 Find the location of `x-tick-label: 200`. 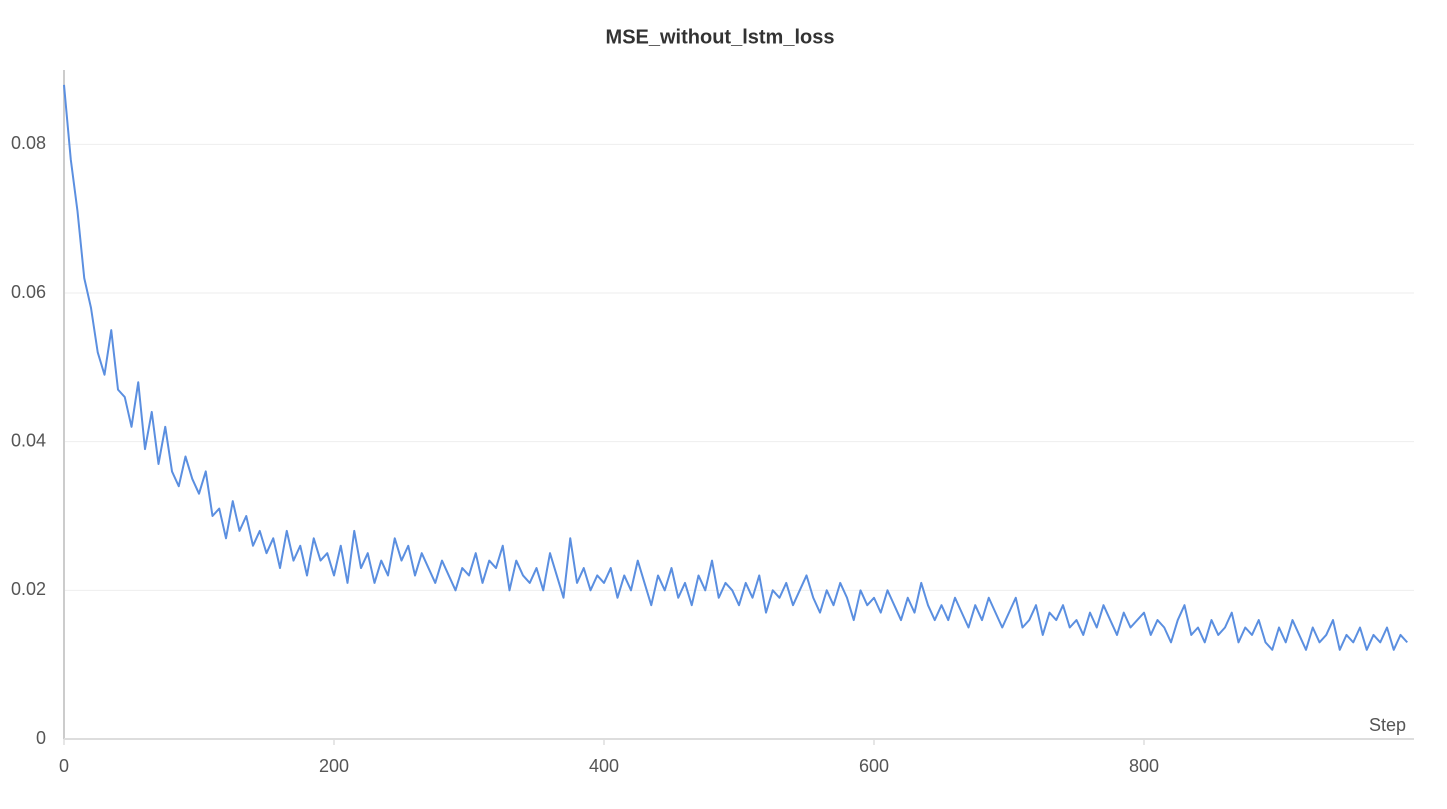

x-tick-label: 200 is located at coordinates (334, 766).